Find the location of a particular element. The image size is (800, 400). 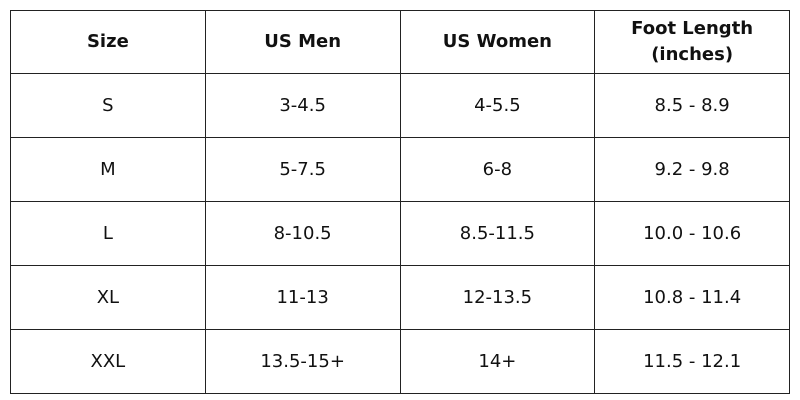

header-text: Size is located at coordinates (107, 41).